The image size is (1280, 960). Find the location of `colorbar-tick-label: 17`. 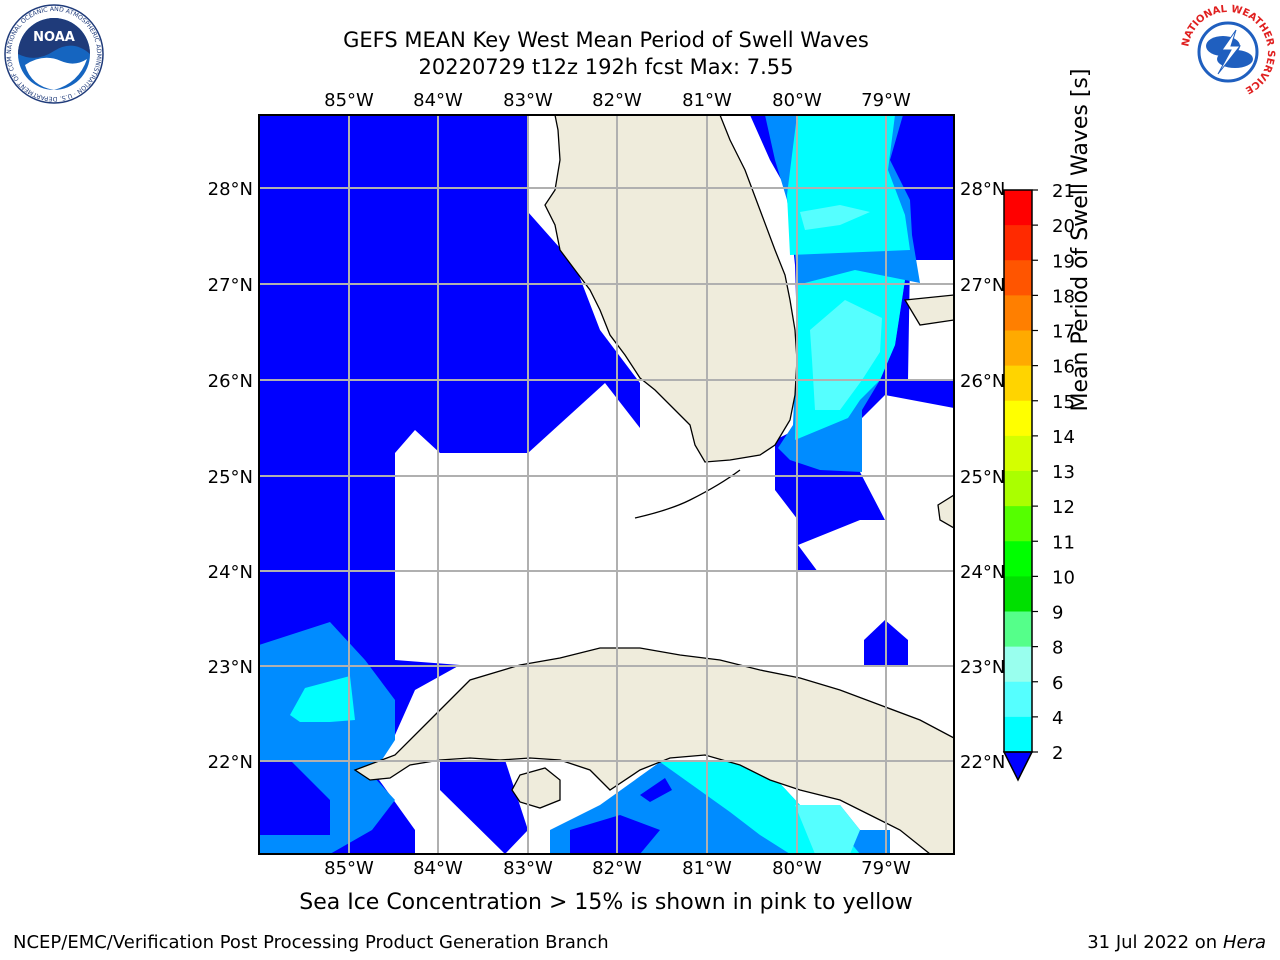

colorbar-tick-label: 17 is located at coordinates (1063, 332).